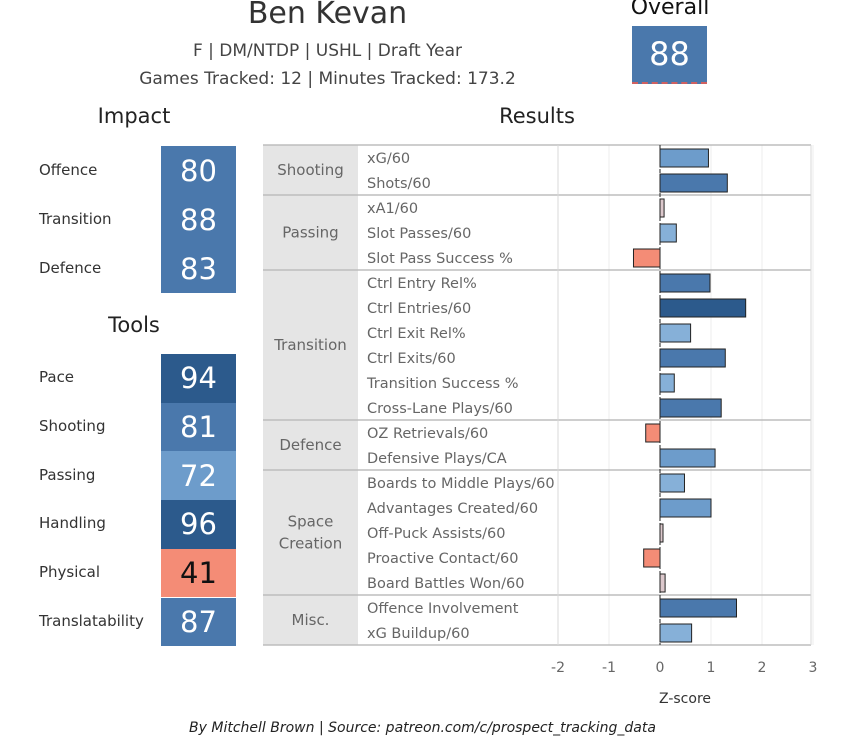 The image size is (845, 749). Describe the element at coordinates (392, 209) in the screenshot. I see `metric-label: xA1/60` at that location.